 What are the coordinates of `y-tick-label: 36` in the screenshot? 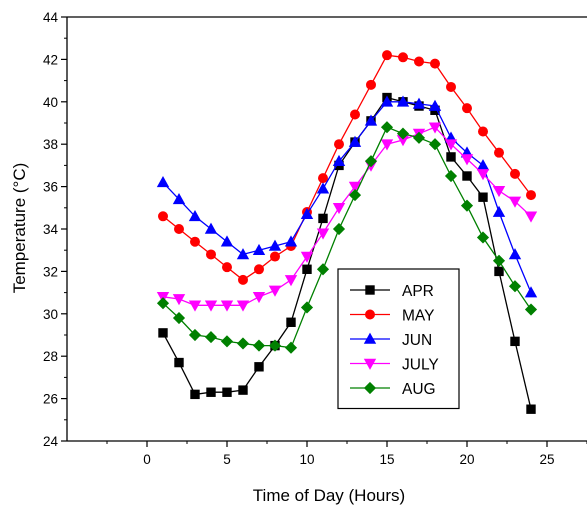 It's located at (50, 187).